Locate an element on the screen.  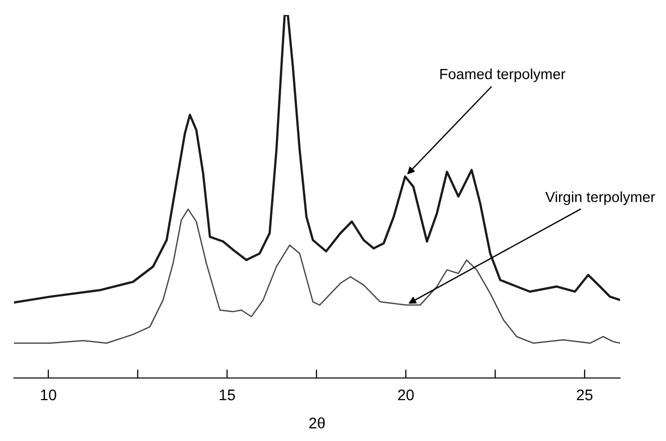
x-tick-label: 25 is located at coordinates (584, 395).